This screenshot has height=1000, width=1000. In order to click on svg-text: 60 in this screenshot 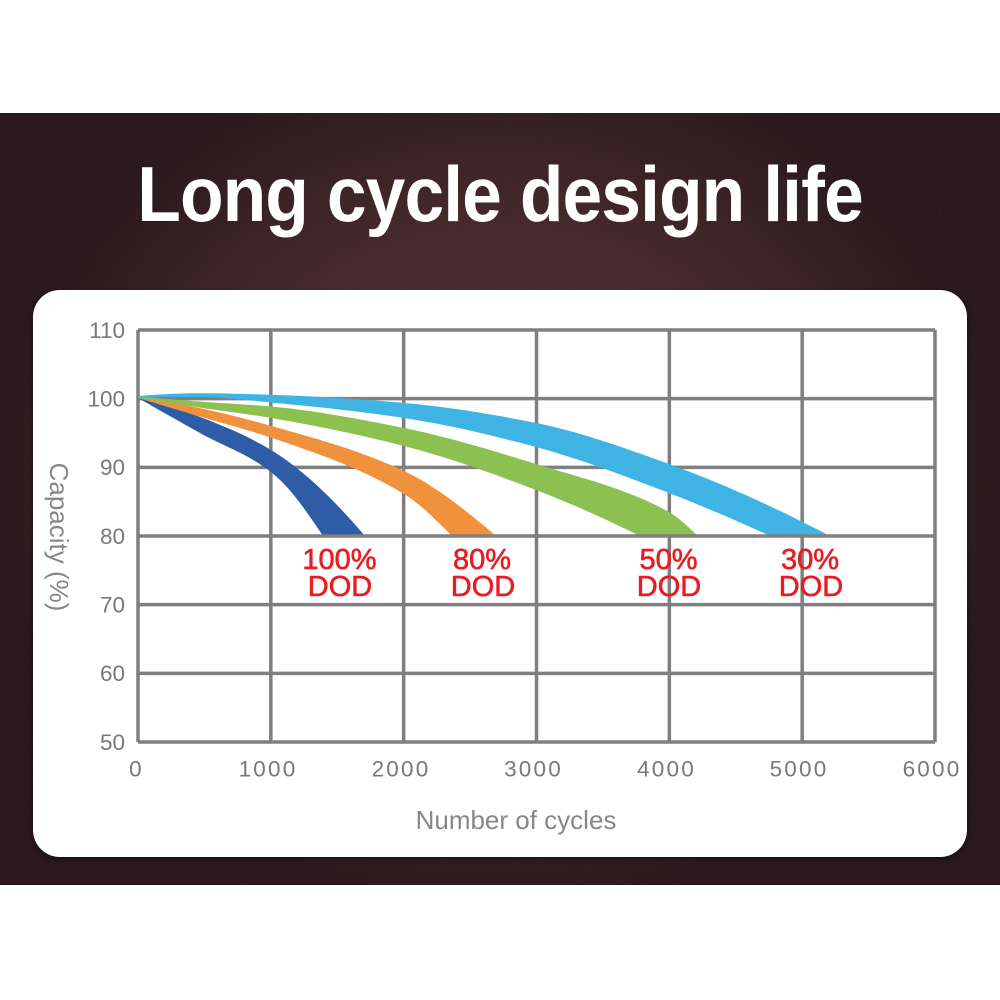, I will do `click(112, 673)`.